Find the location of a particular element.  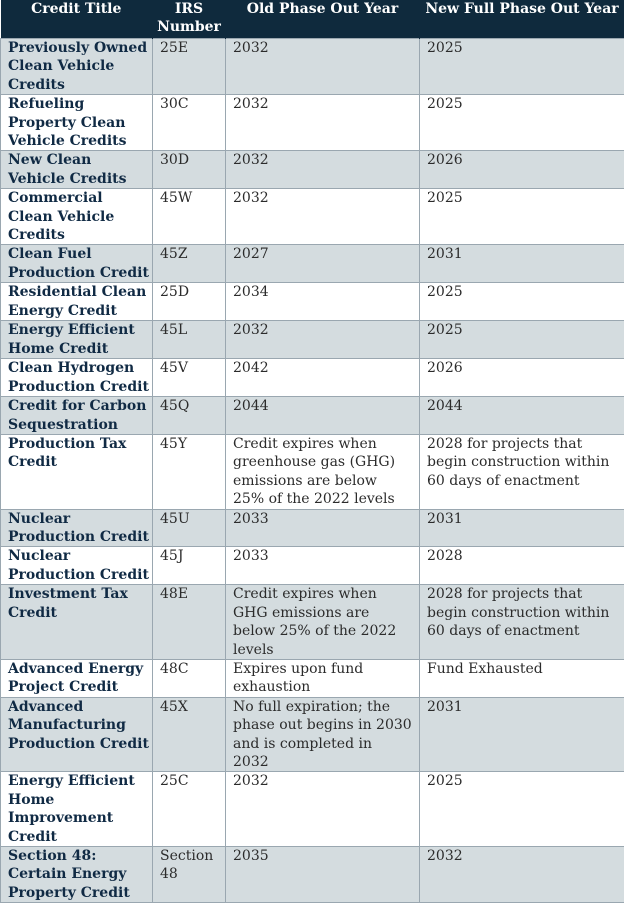

credit-title-cell: Investment Tax Credit is located at coordinates (77, 622).